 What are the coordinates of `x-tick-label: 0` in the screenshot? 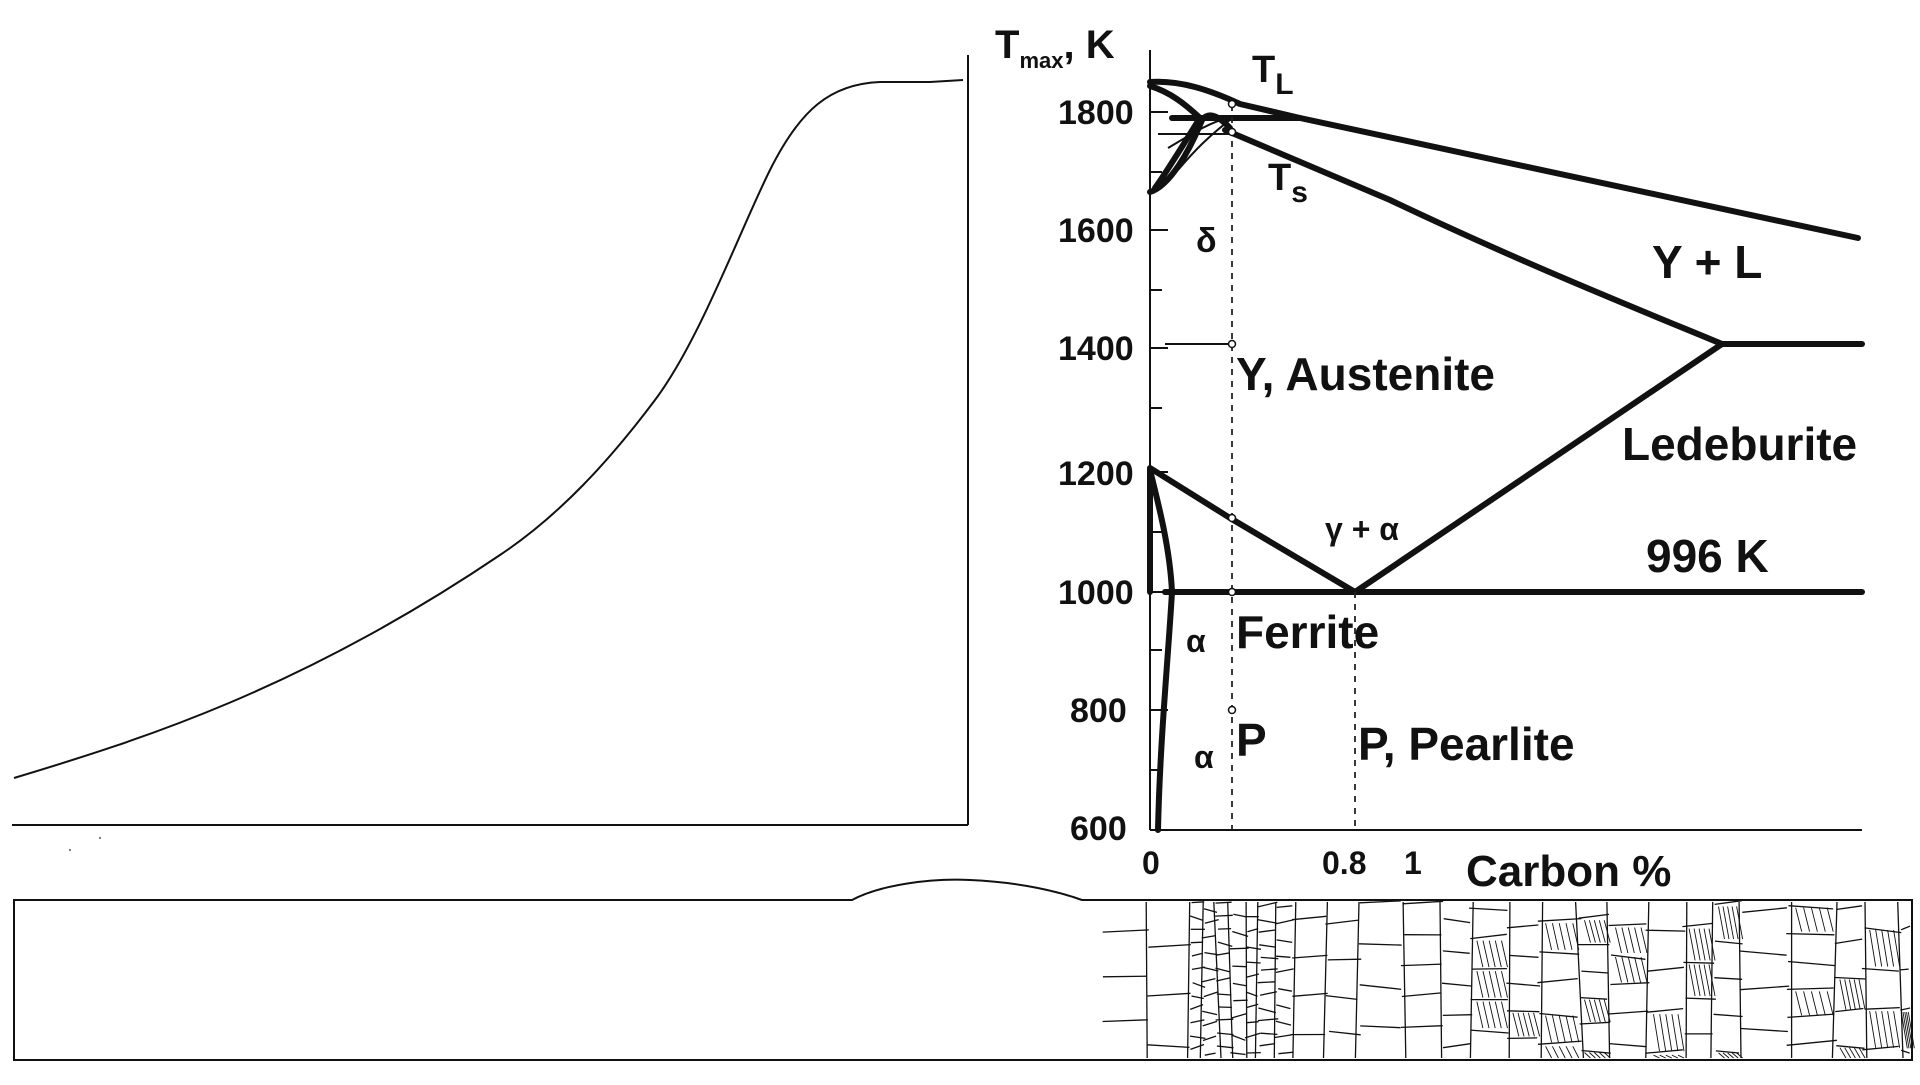 It's located at (1151, 863).